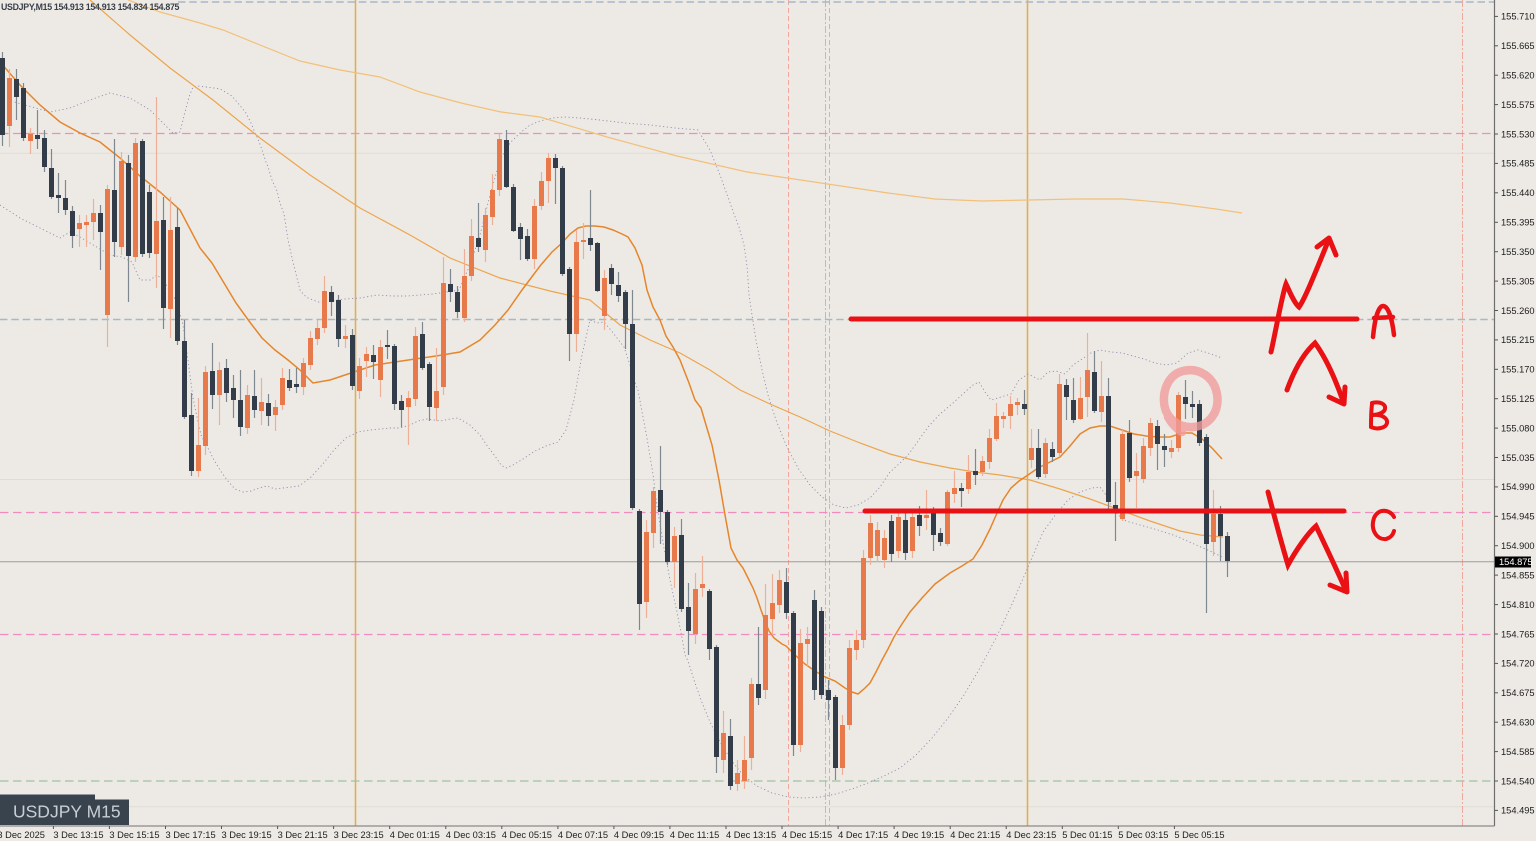  Describe the element at coordinates (1087, 835) in the screenshot. I see `svg-text: 5 Dec 01:15` at that location.